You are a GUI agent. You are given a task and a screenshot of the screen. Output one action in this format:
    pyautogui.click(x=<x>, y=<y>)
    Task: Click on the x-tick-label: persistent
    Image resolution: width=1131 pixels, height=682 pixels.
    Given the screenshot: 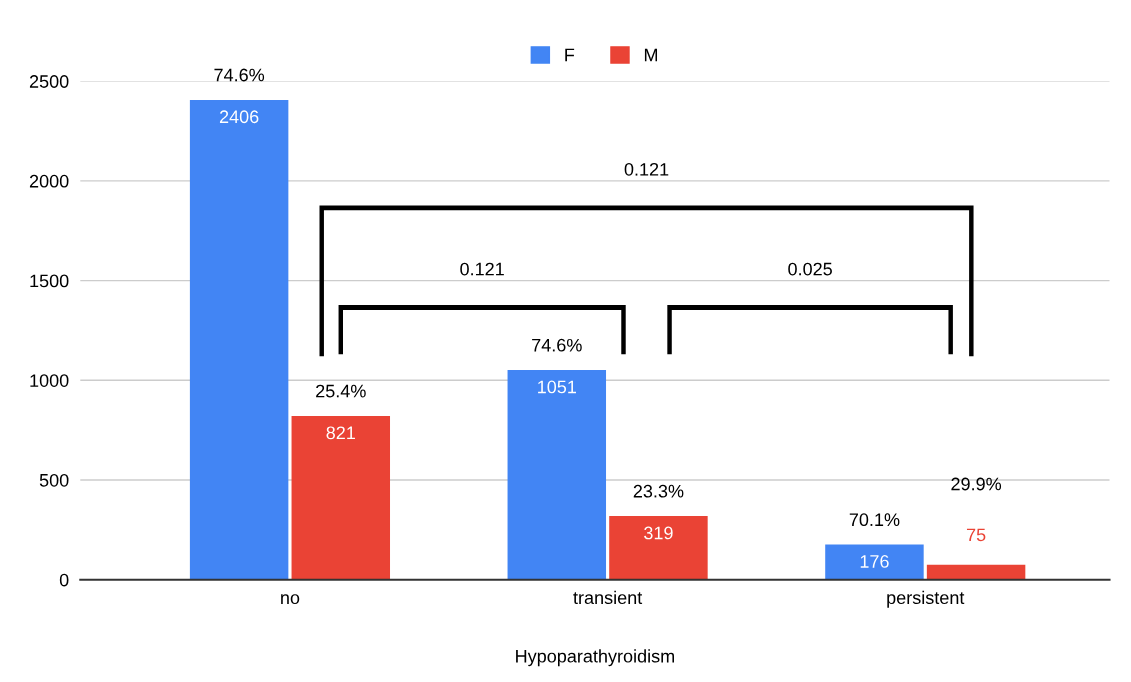 What is the action you would take?
    pyautogui.click(x=926, y=599)
    